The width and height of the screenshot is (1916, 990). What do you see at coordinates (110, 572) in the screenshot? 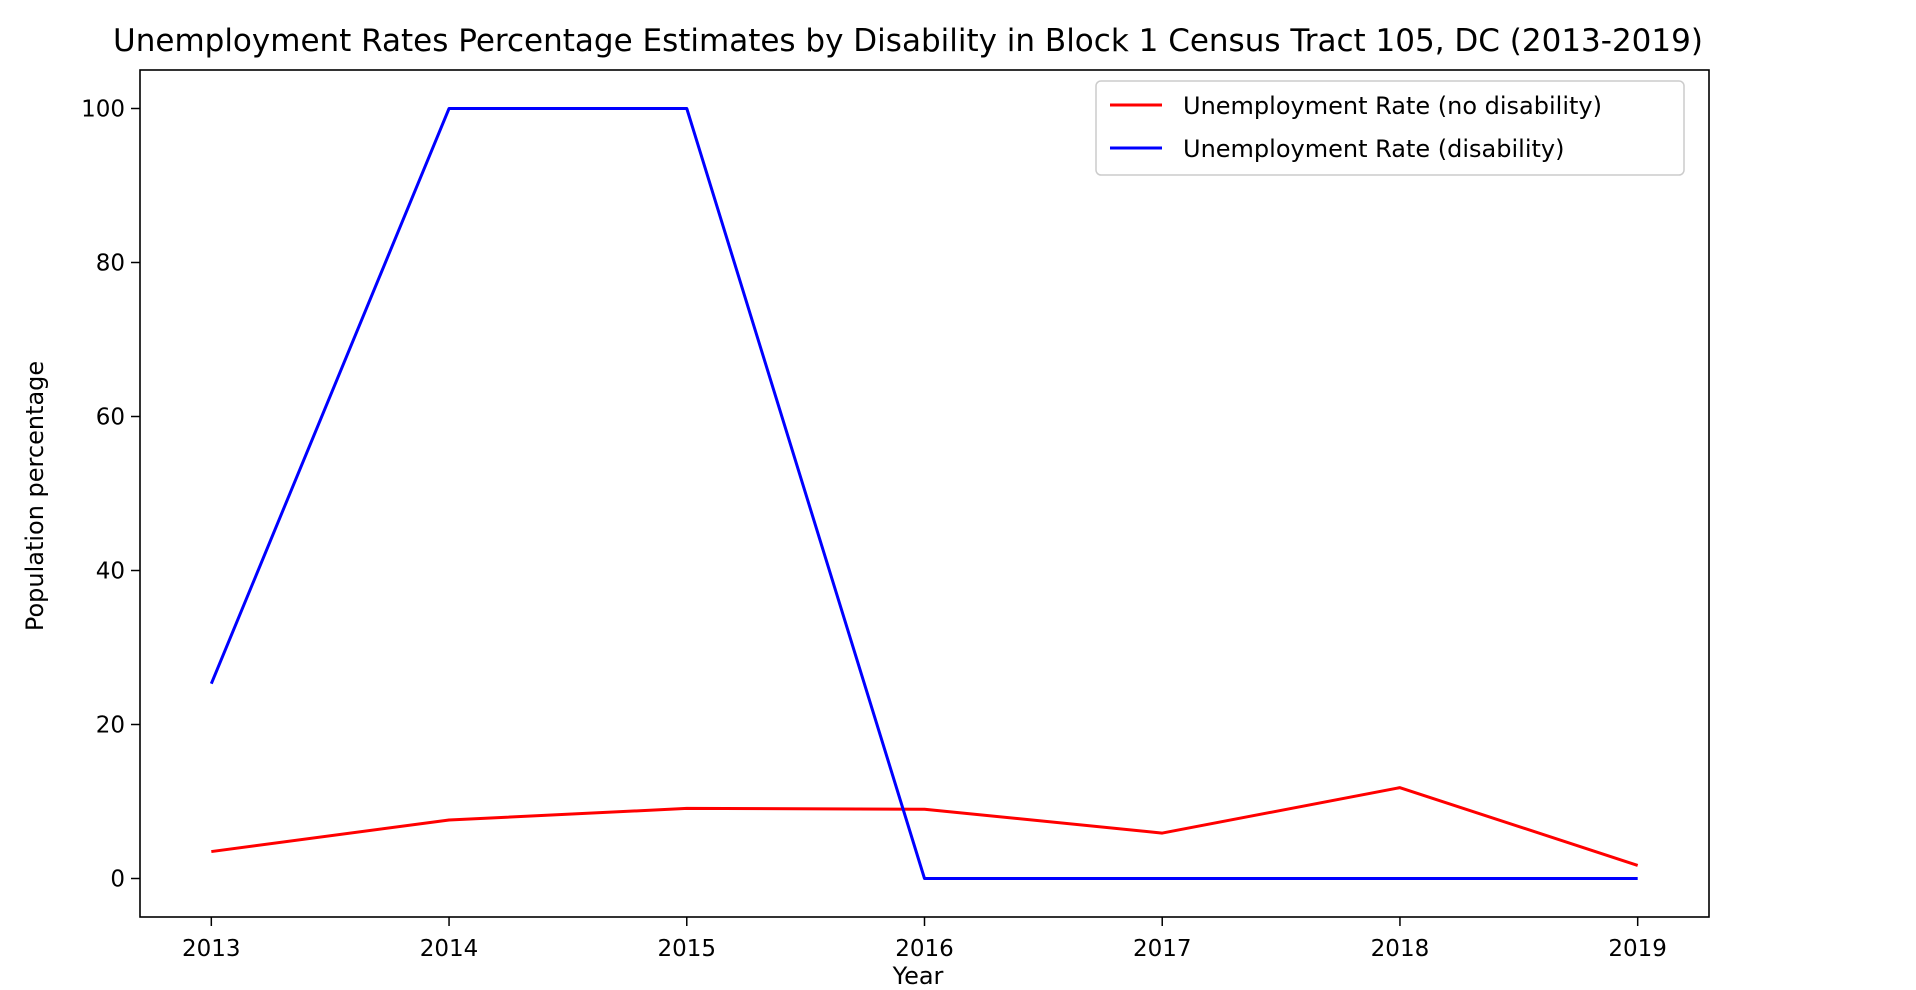
I see `y-tick-label: 40` at bounding box center [110, 572].